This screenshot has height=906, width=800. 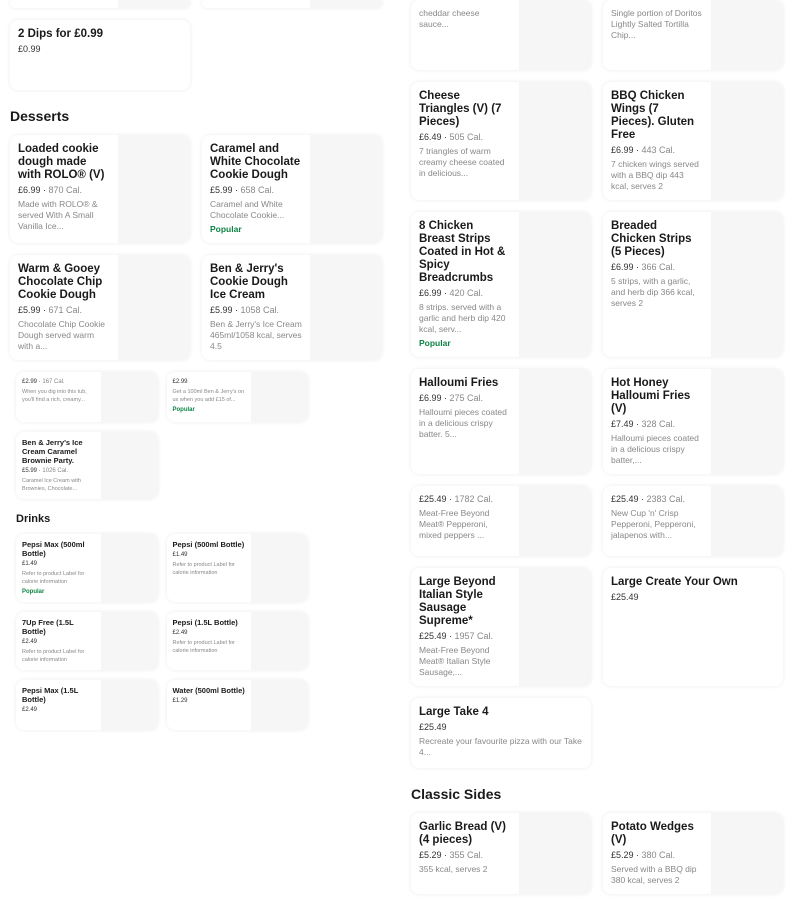 What do you see at coordinates (459, 383) in the screenshot?
I see `item-title: Halloumi Fries` at bounding box center [459, 383].